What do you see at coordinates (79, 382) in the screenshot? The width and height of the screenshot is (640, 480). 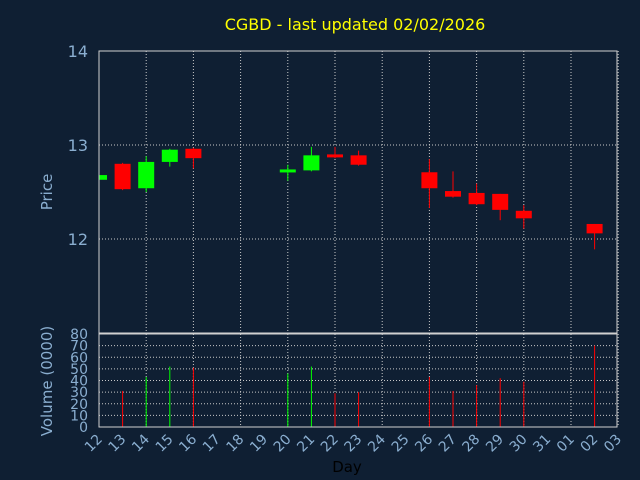 I see `volume-tick-label: 40` at bounding box center [79, 382].